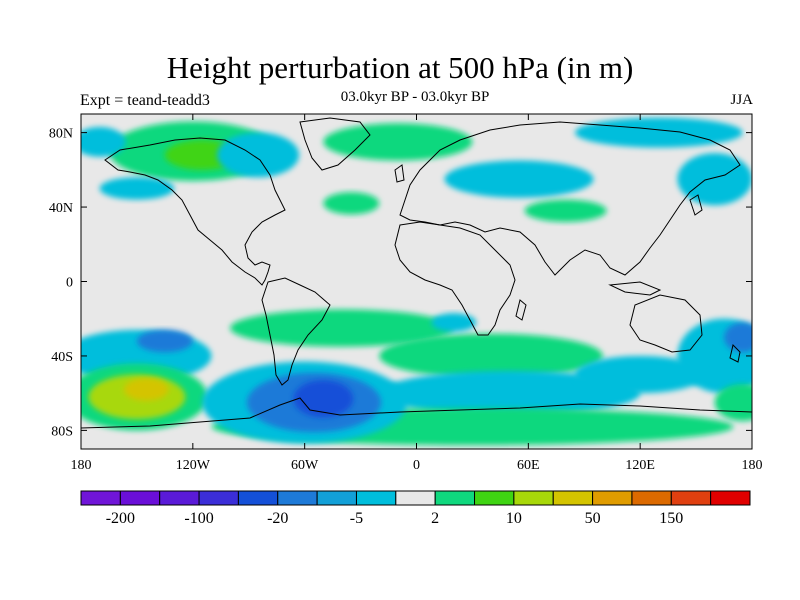 The width and height of the screenshot is (800, 600). Describe the element at coordinates (416, 465) in the screenshot. I see `x-tick-label: 0` at that location.